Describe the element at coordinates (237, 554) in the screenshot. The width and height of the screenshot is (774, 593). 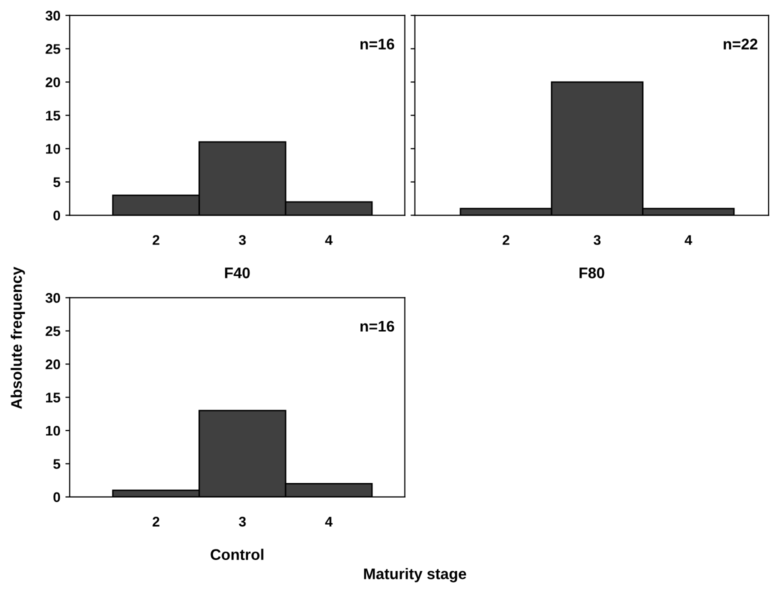
I see `x-axis-title: Control` at that location.